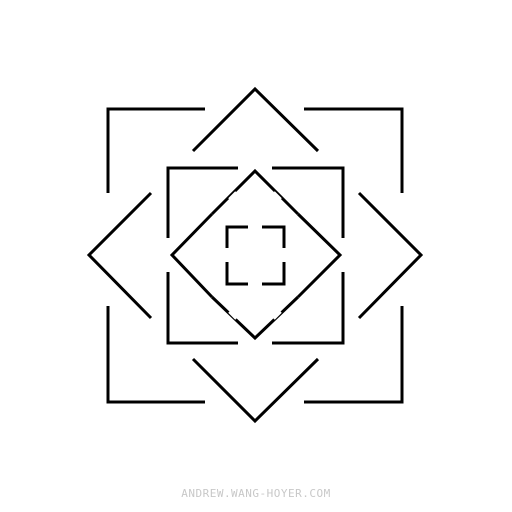  Describe the element at coordinates (274, 236) in the screenshot. I see `center-square-corner-tr` at that location.